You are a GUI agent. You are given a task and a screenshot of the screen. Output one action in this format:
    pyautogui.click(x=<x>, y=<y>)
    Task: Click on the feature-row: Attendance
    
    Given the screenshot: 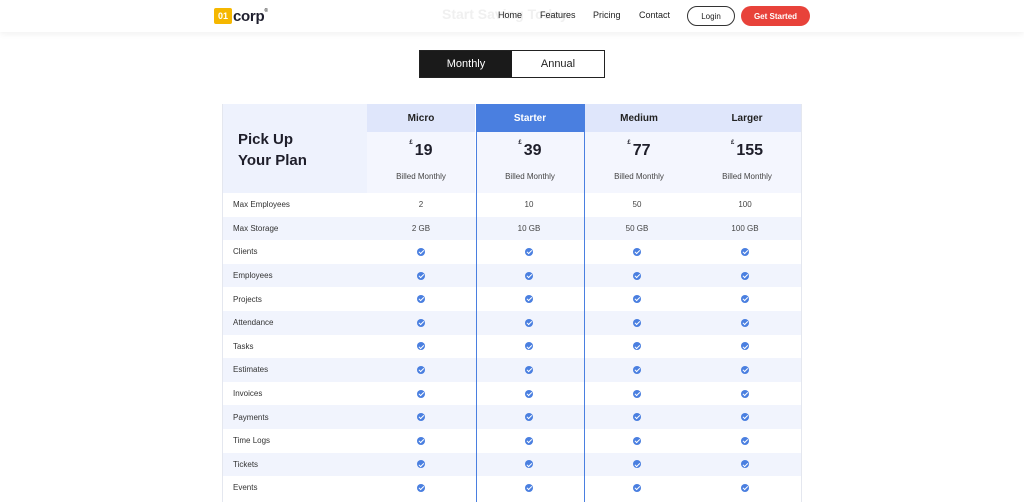 What is the action you would take?
    pyautogui.click(x=512, y=323)
    